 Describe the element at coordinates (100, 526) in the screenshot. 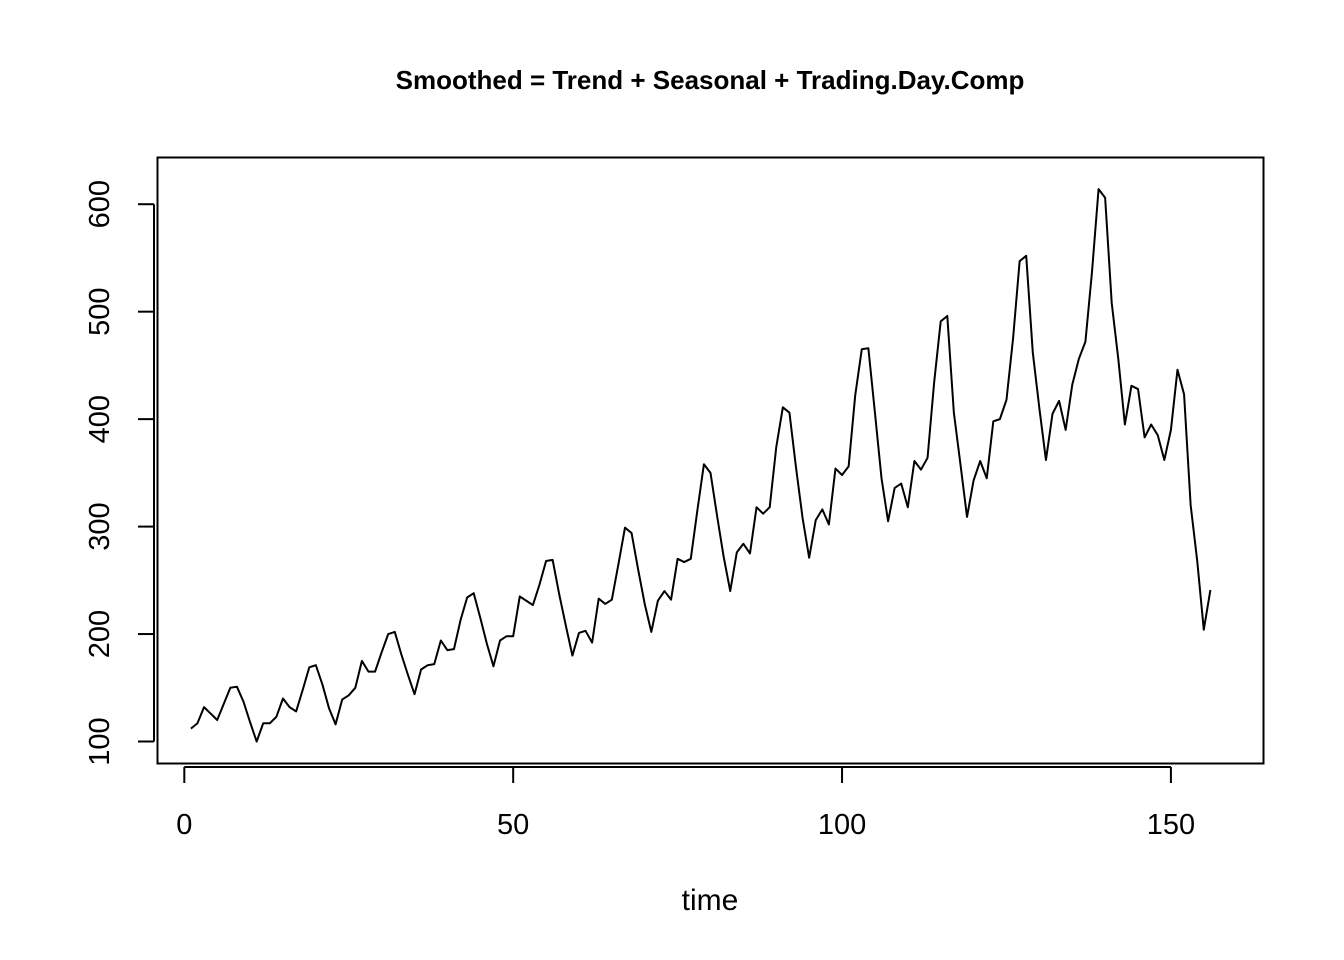

I see `y-tick-label: 300` at that location.